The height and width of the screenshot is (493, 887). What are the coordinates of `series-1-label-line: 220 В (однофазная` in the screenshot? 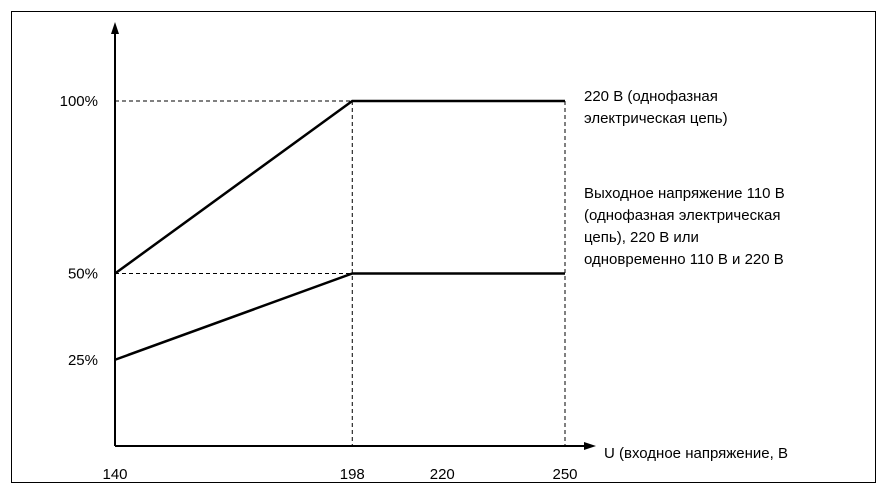 It's located at (651, 96).